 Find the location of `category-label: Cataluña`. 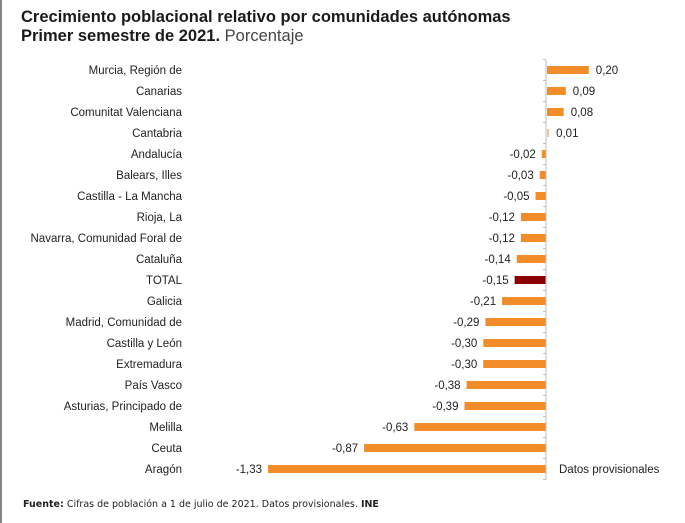

category-label: Cataluña is located at coordinates (159, 260).